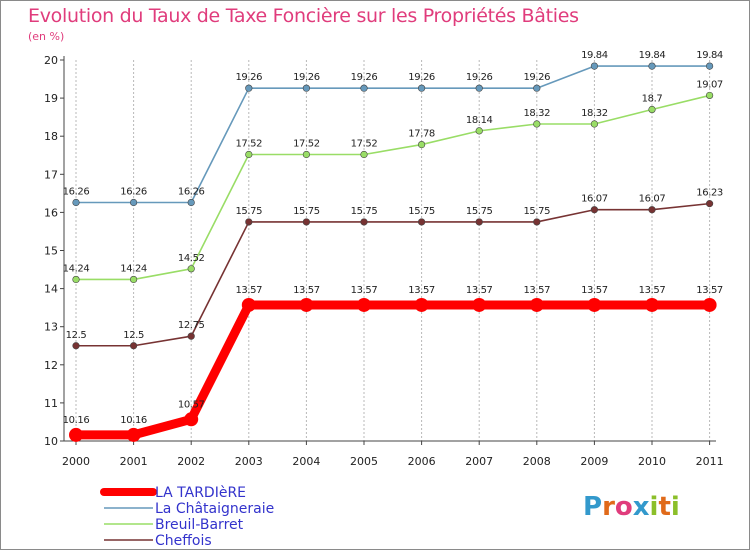 This screenshot has width=750, height=550. Describe the element at coordinates (641, 507) in the screenshot. I see `logo-letter: x` at that location.